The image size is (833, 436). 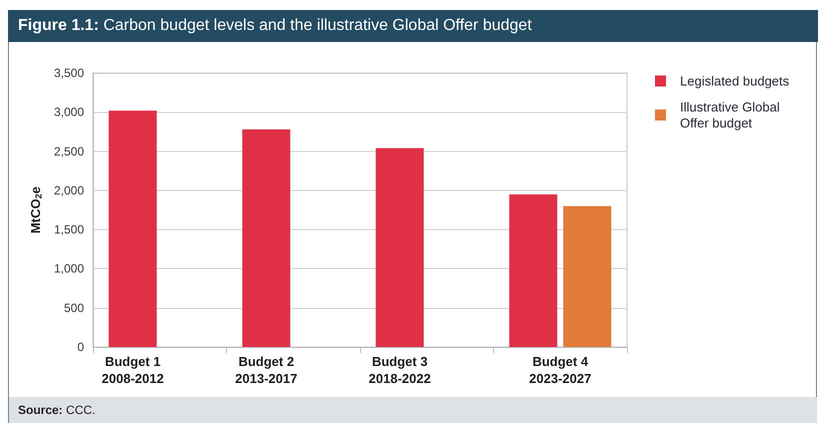 What do you see at coordinates (560, 370) in the screenshot?
I see `x-tick-label: Budget 4 2023-2027` at bounding box center [560, 370].